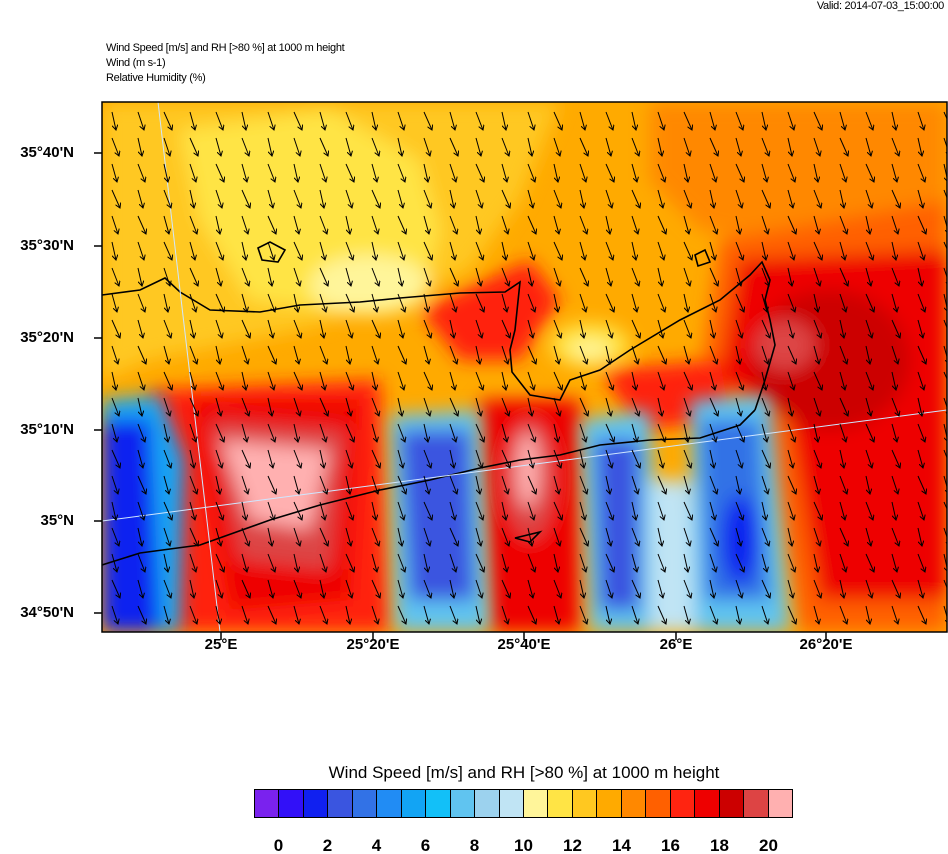 This screenshot has width=948, height=854. What do you see at coordinates (524, 644) in the screenshot?
I see `lon-label: 25°40'E` at bounding box center [524, 644].